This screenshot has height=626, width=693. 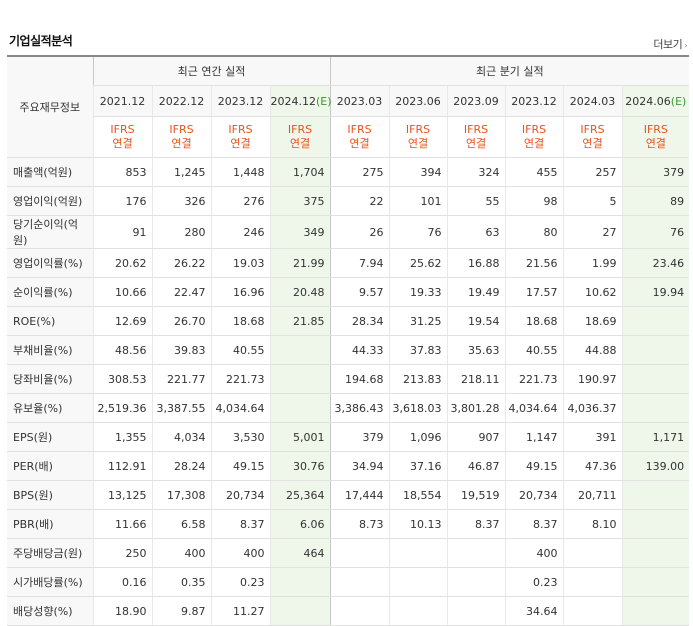 I want to click on table-cell: 6.58, so click(x=181, y=524).